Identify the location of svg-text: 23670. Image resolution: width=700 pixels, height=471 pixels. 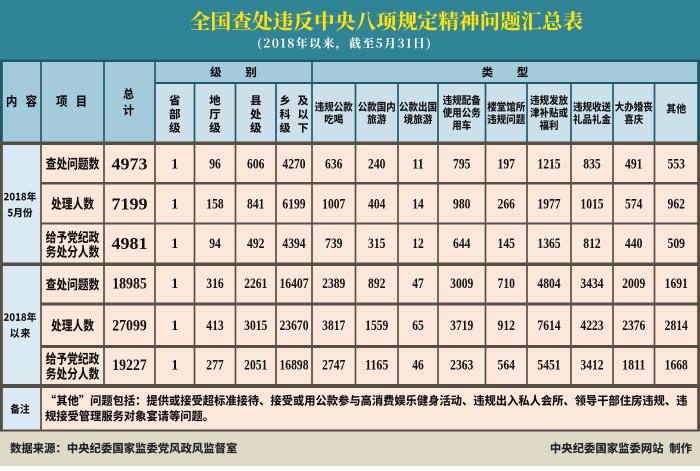
(294, 326).